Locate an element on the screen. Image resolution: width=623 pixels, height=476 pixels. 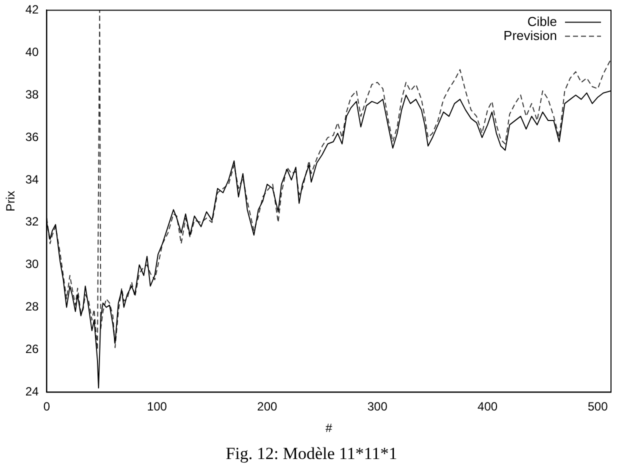
x-tick-label: 200 is located at coordinates (267, 407).